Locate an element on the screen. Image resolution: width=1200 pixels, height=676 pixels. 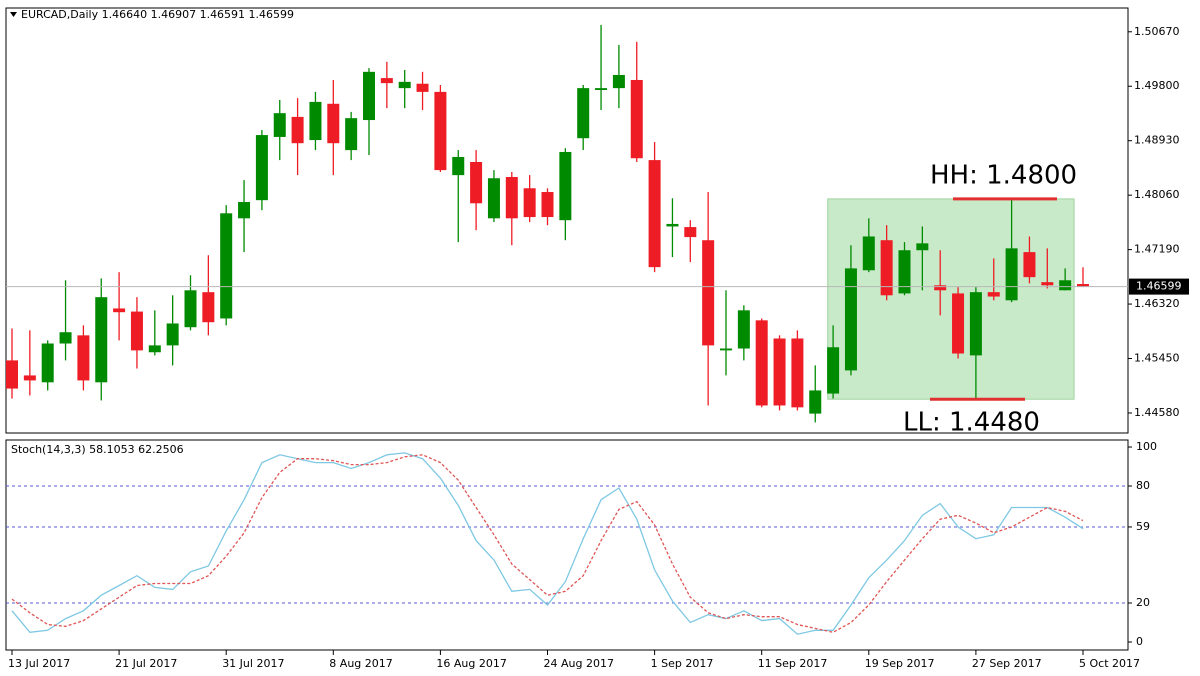
annotation-label: HH: 1.4800 is located at coordinates (1003, 175).